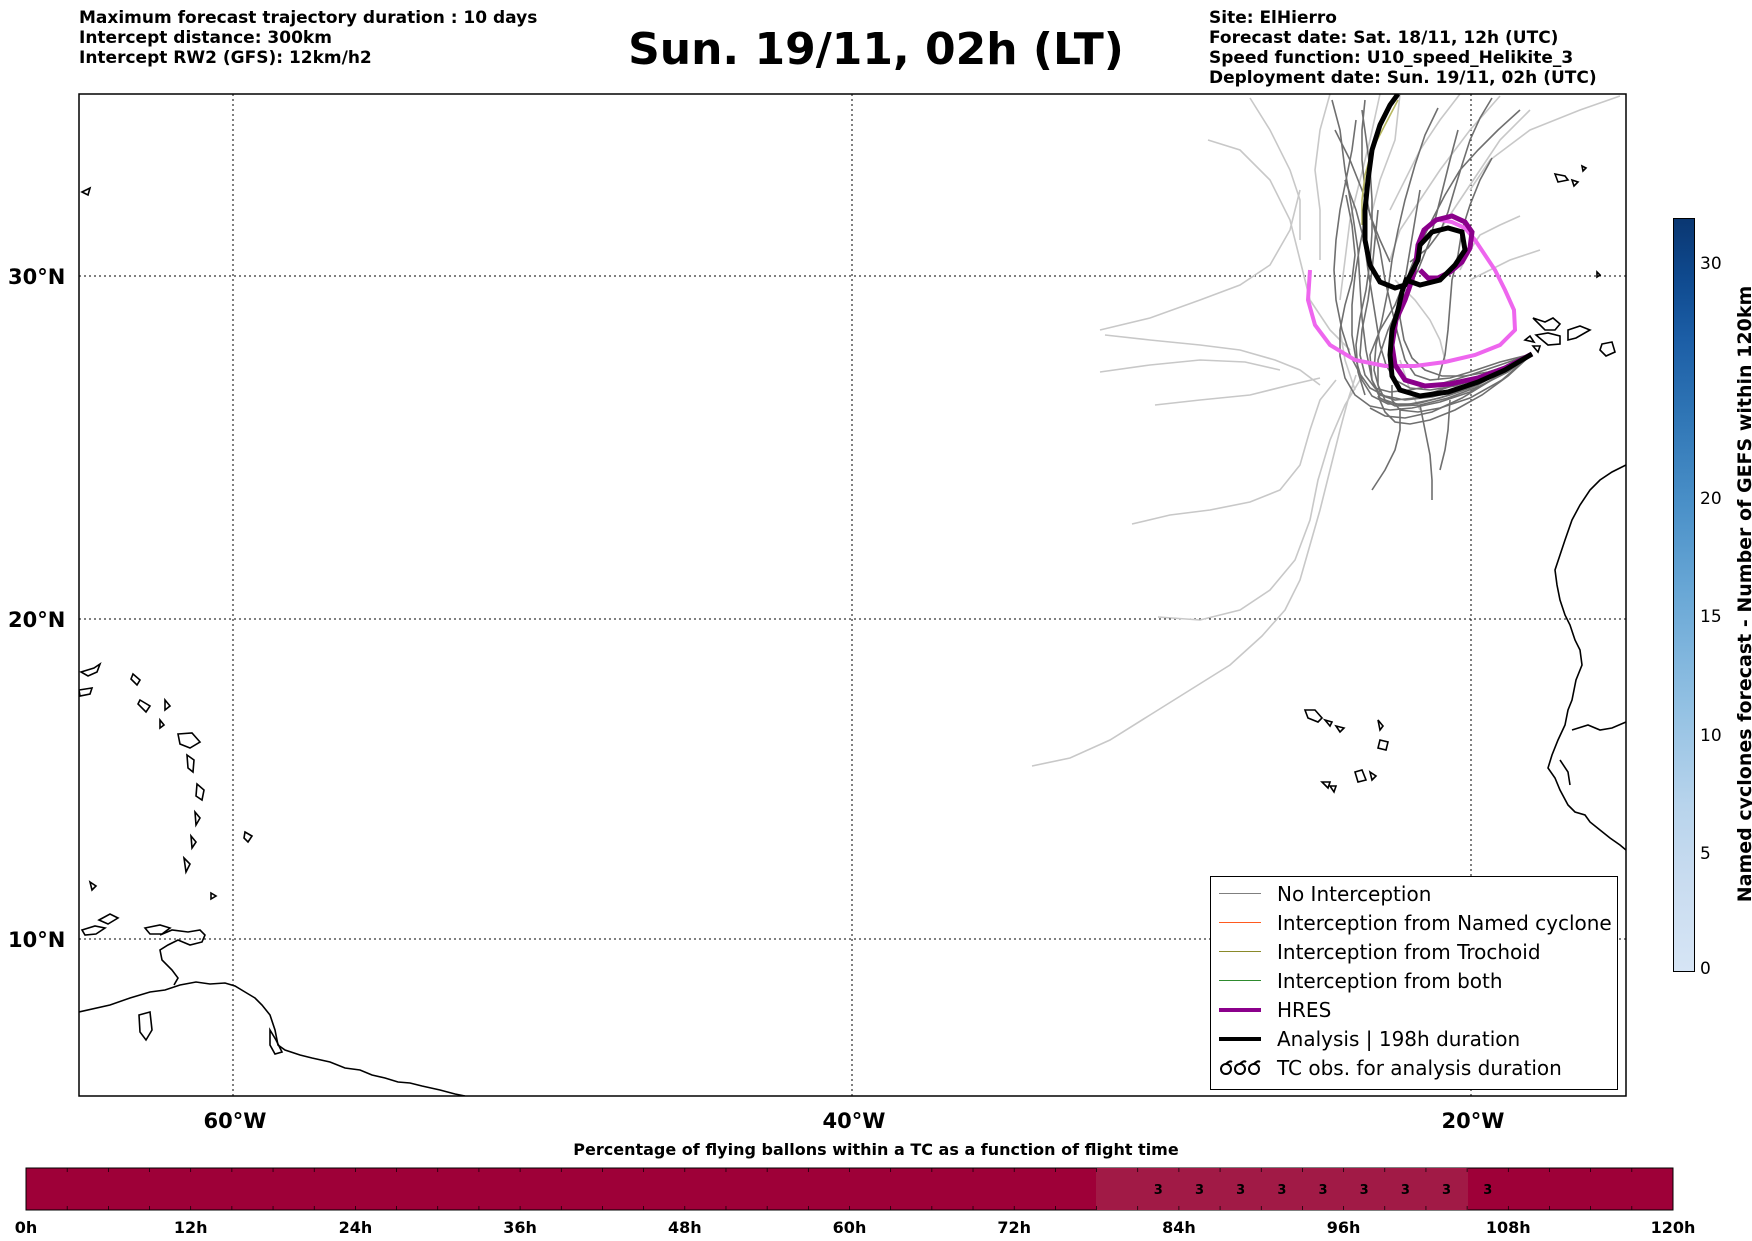 The width and height of the screenshot is (1752, 1241). I want to click on legend-line-trochoid, so click(1240, 951).